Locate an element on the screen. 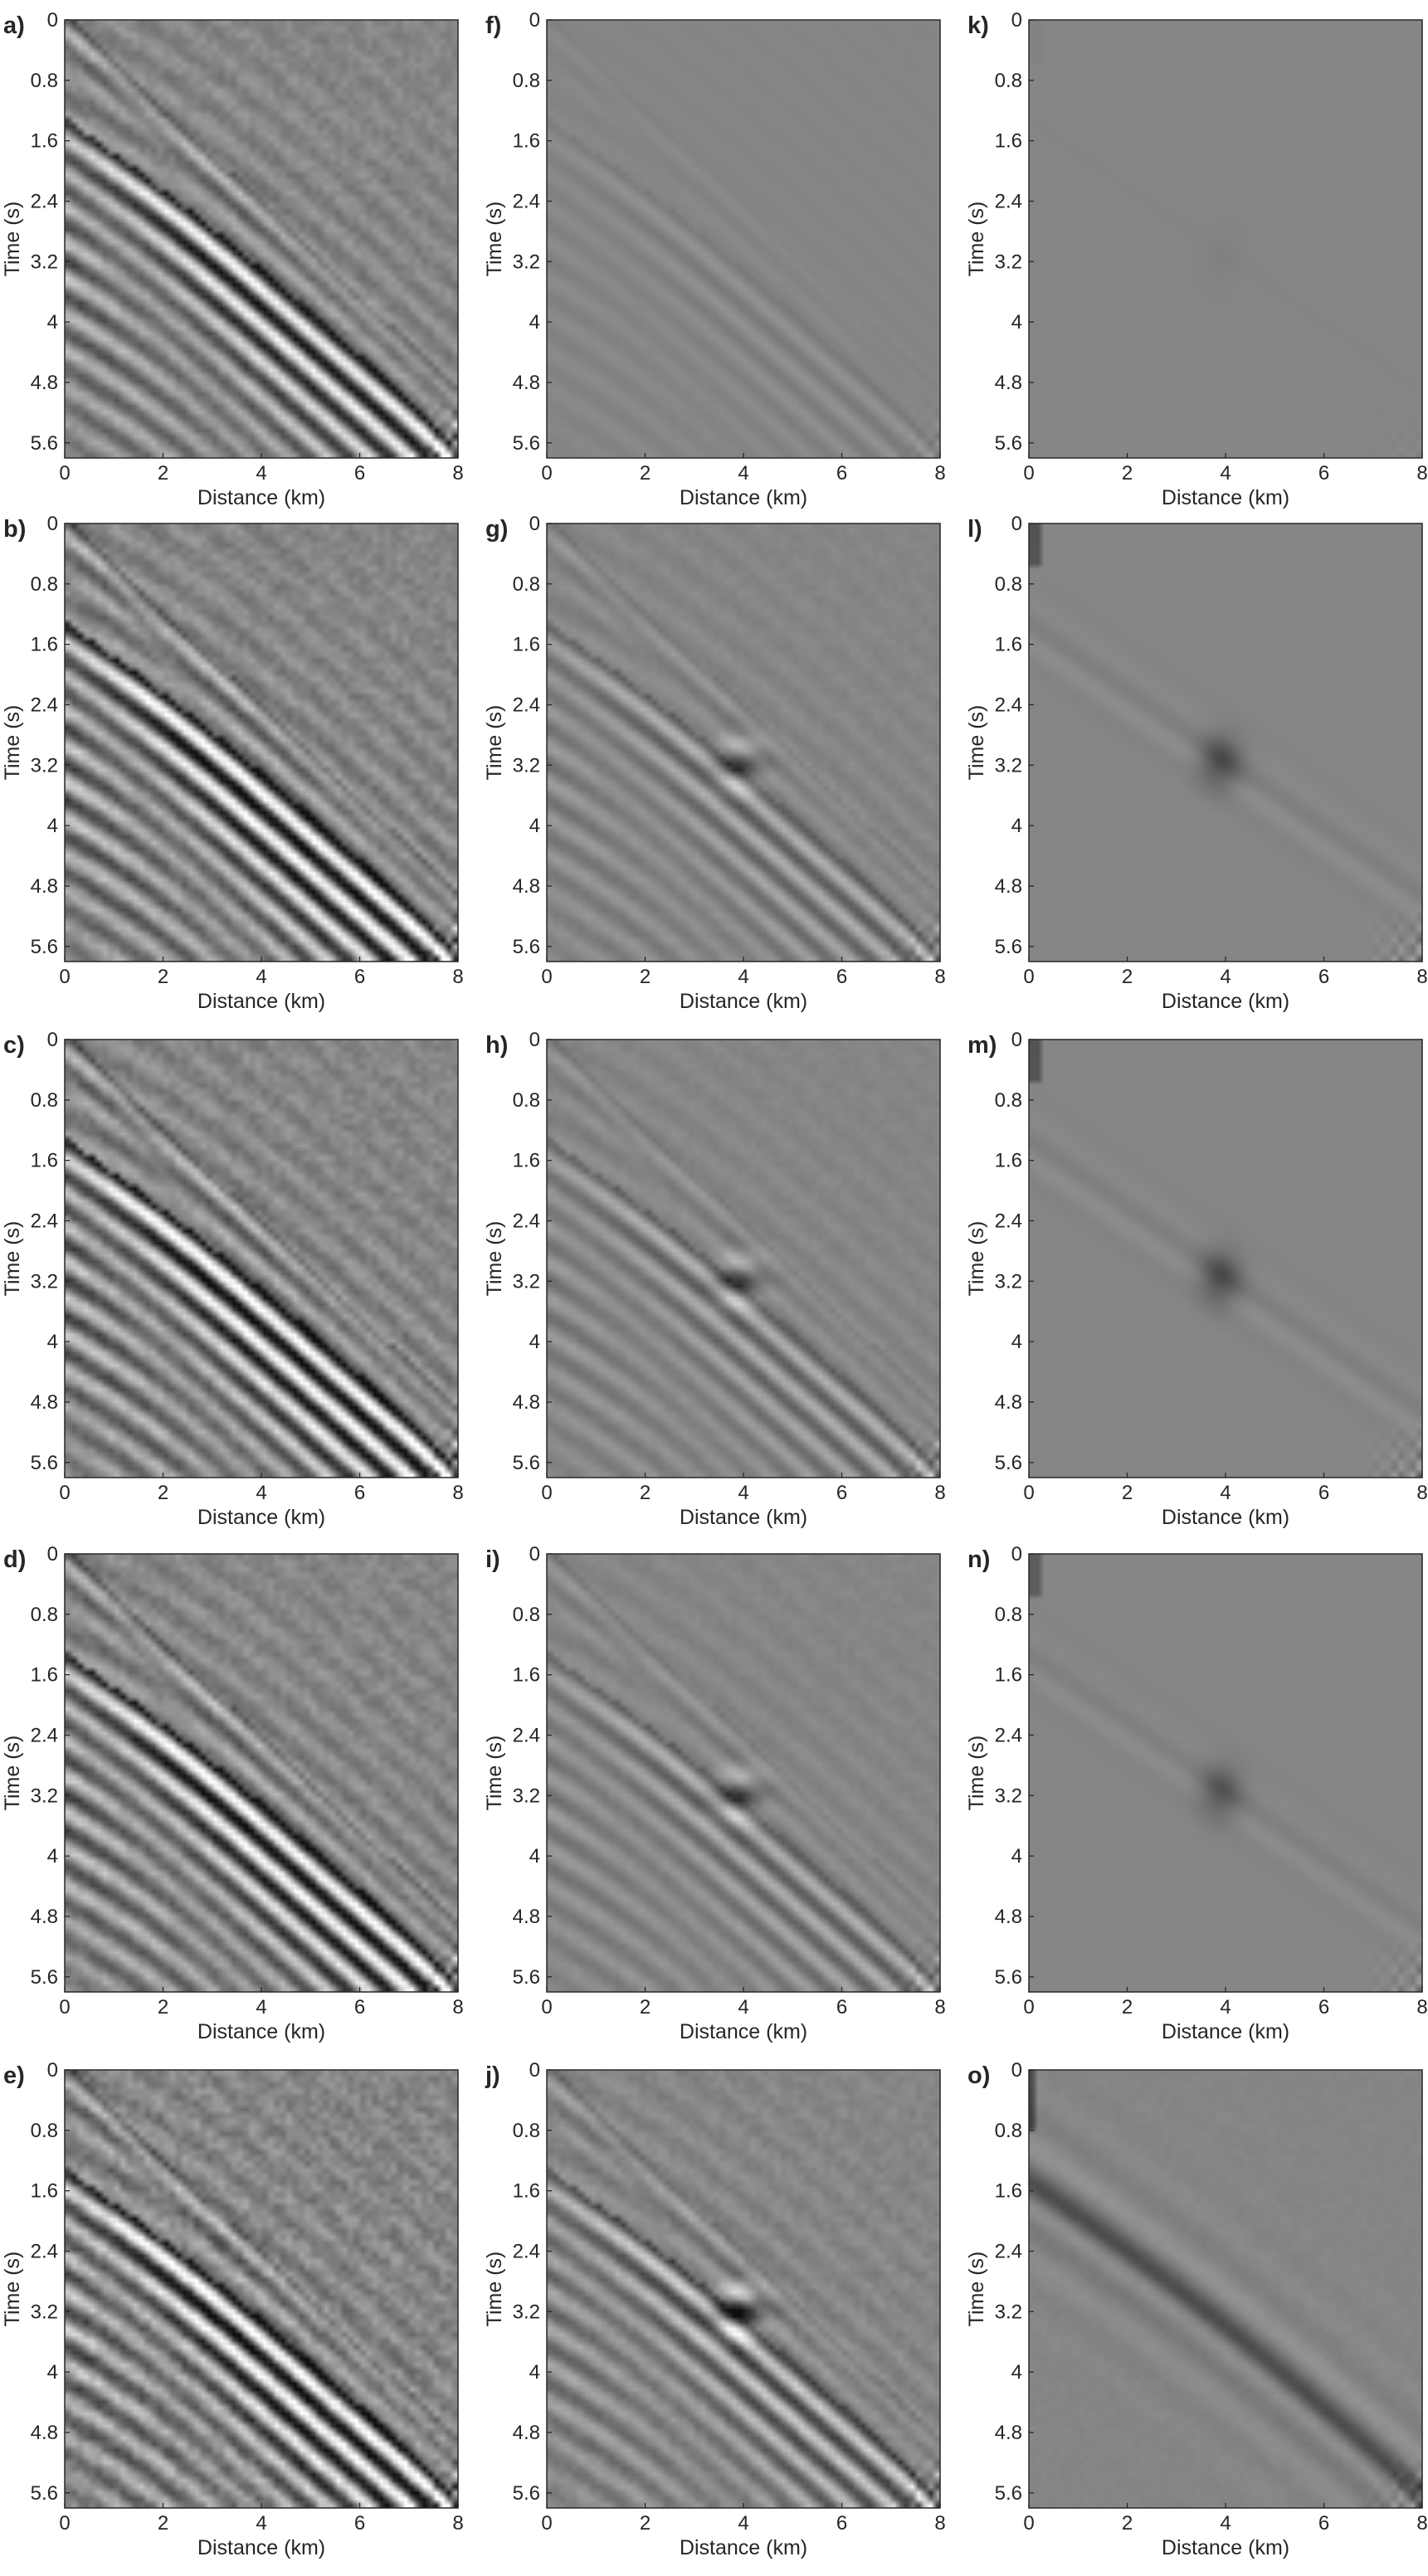 This screenshot has height=2576, width=1428. panel-label: i) is located at coordinates (492, 1559).